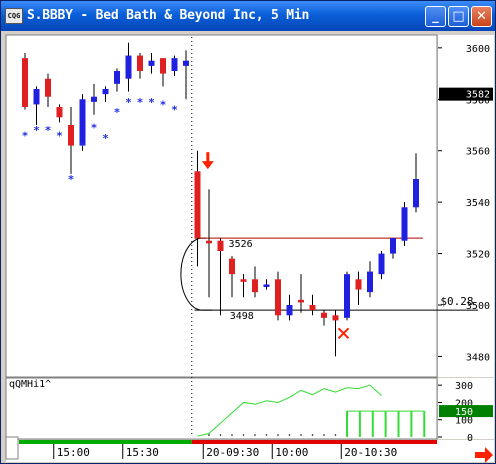 This screenshot has width=496, height=464. I want to click on indicator-tick-label: 100, so click(464, 421).